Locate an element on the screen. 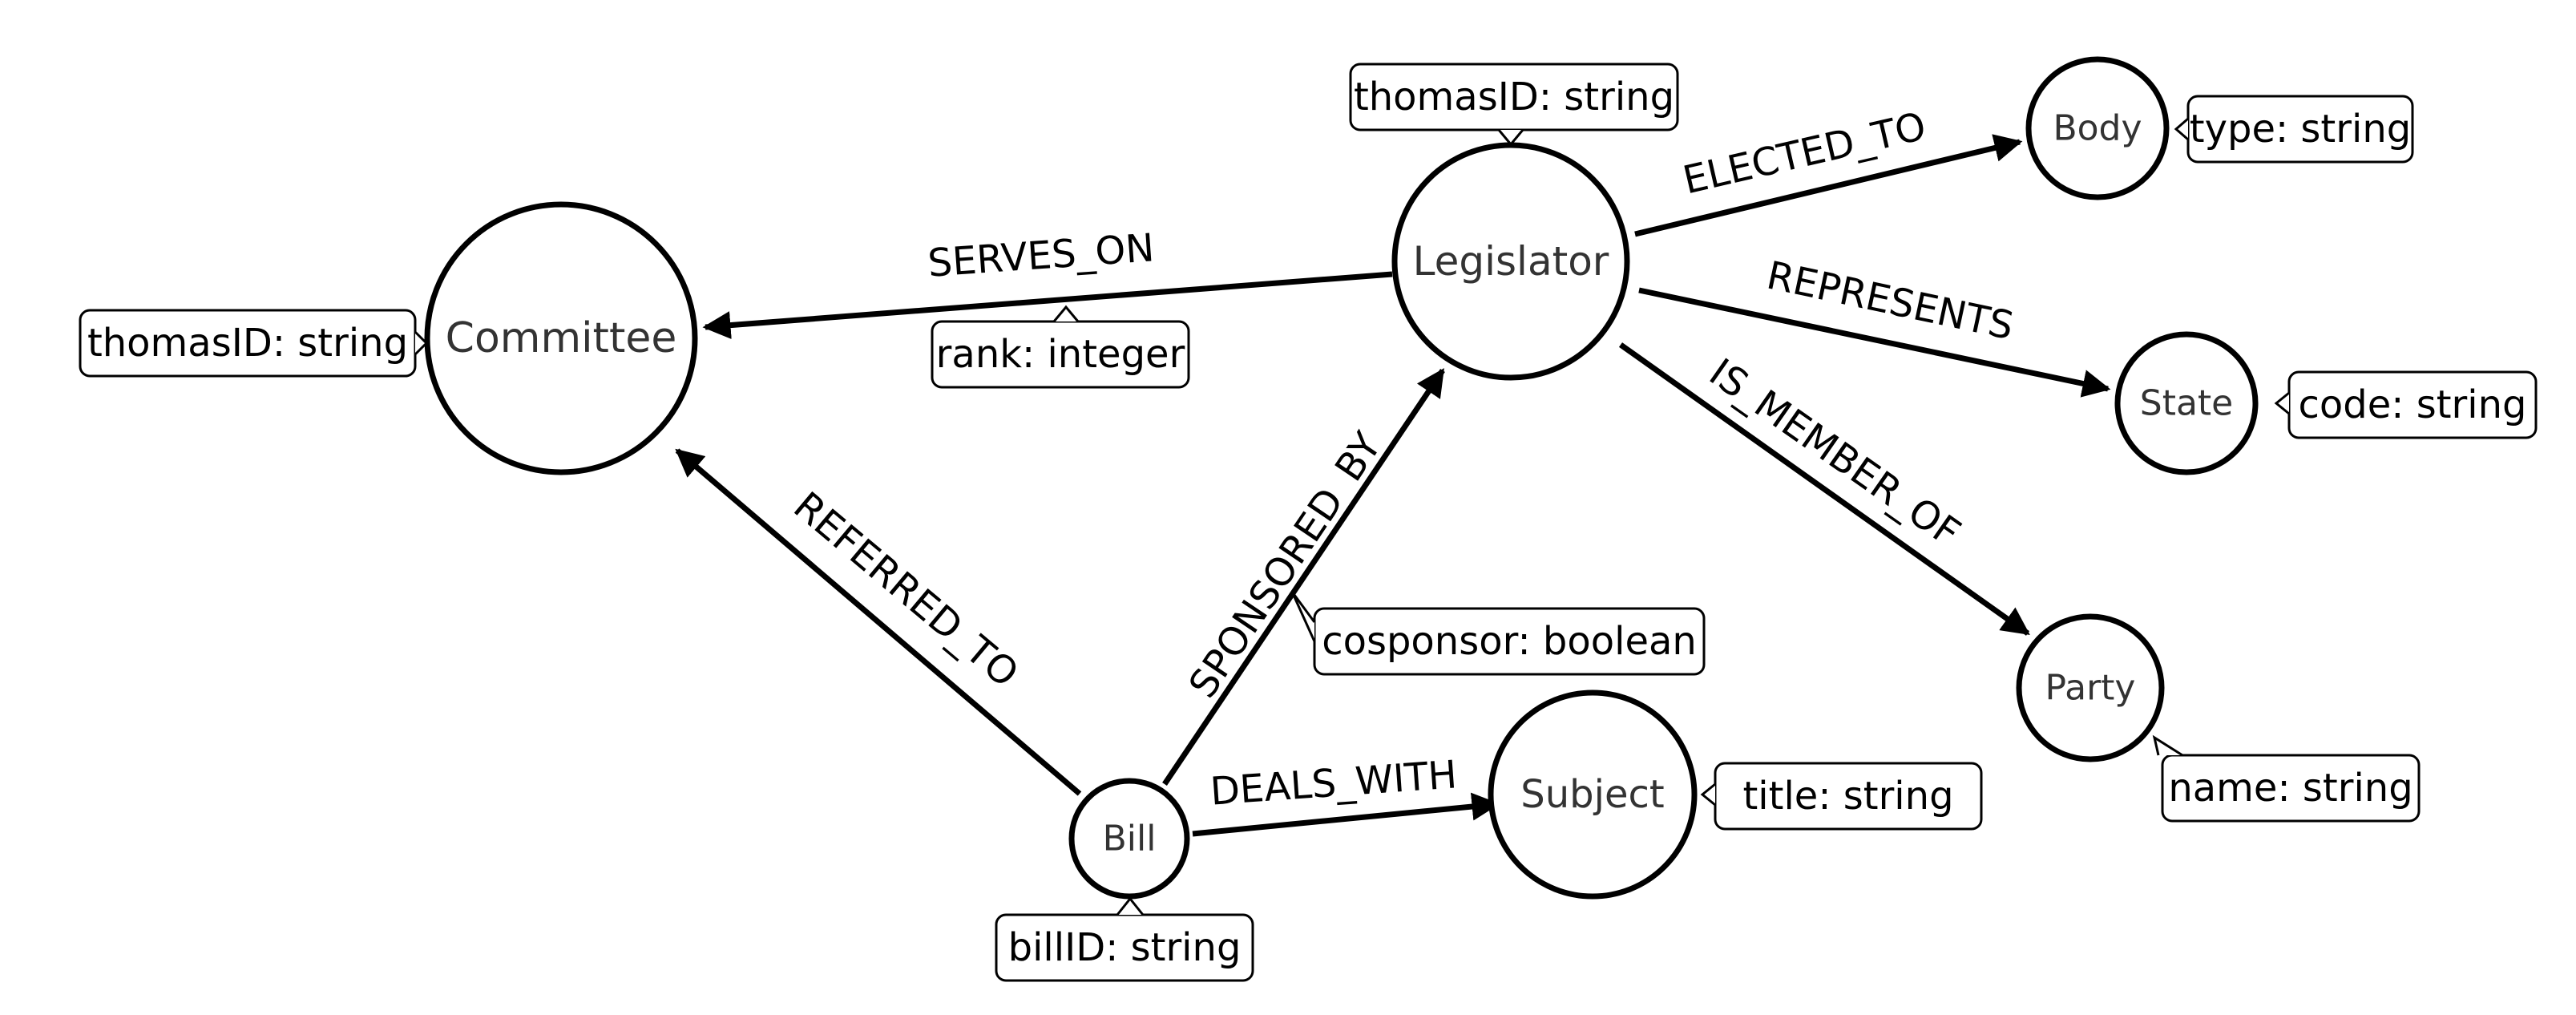 This screenshot has width=2576, height=1015. edge-label: IS_MEMBER_OF is located at coordinates (1834, 453).